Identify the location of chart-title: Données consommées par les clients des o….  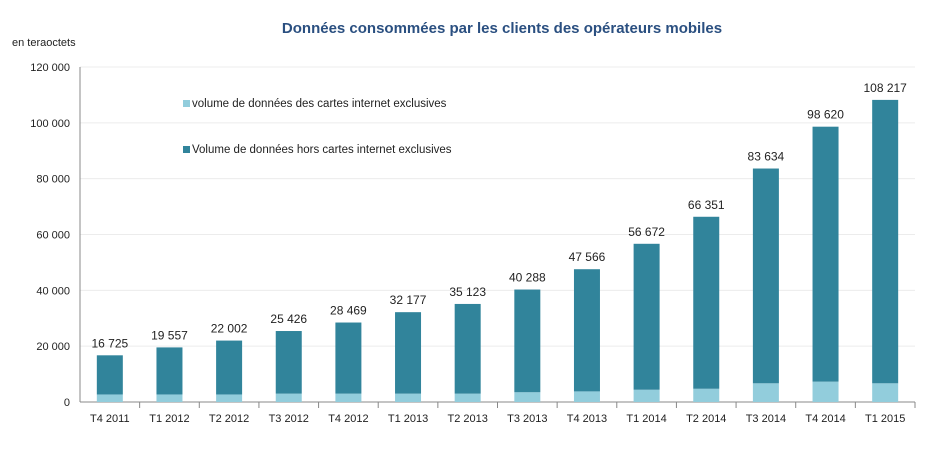
(502, 28).